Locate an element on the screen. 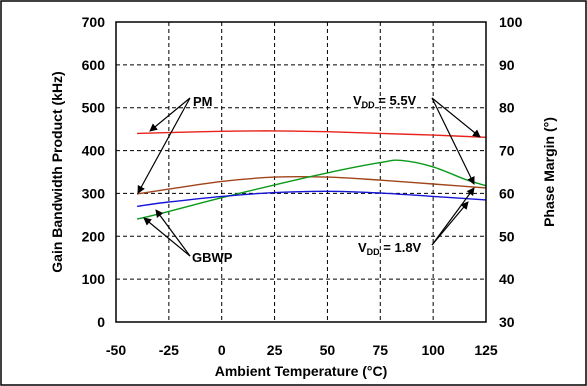 The width and height of the screenshot is (587, 386). y-tick-label: 500 is located at coordinates (94, 108).